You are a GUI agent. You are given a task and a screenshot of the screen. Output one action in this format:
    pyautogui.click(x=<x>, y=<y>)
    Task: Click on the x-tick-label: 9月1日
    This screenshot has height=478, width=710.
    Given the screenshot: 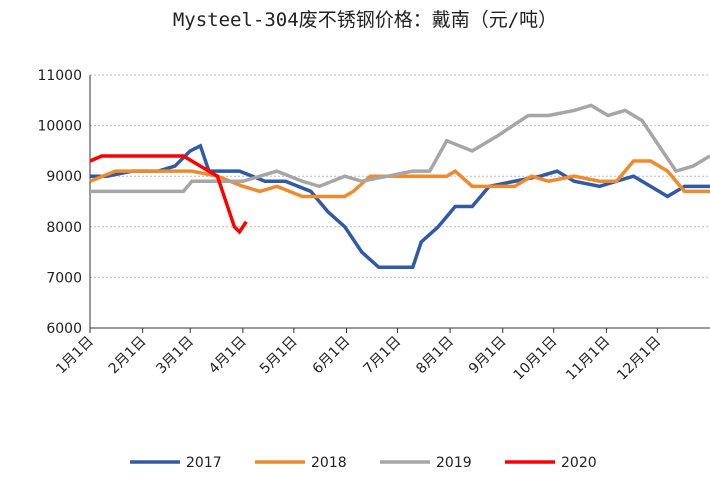 What is the action you would take?
    pyautogui.click(x=488, y=356)
    